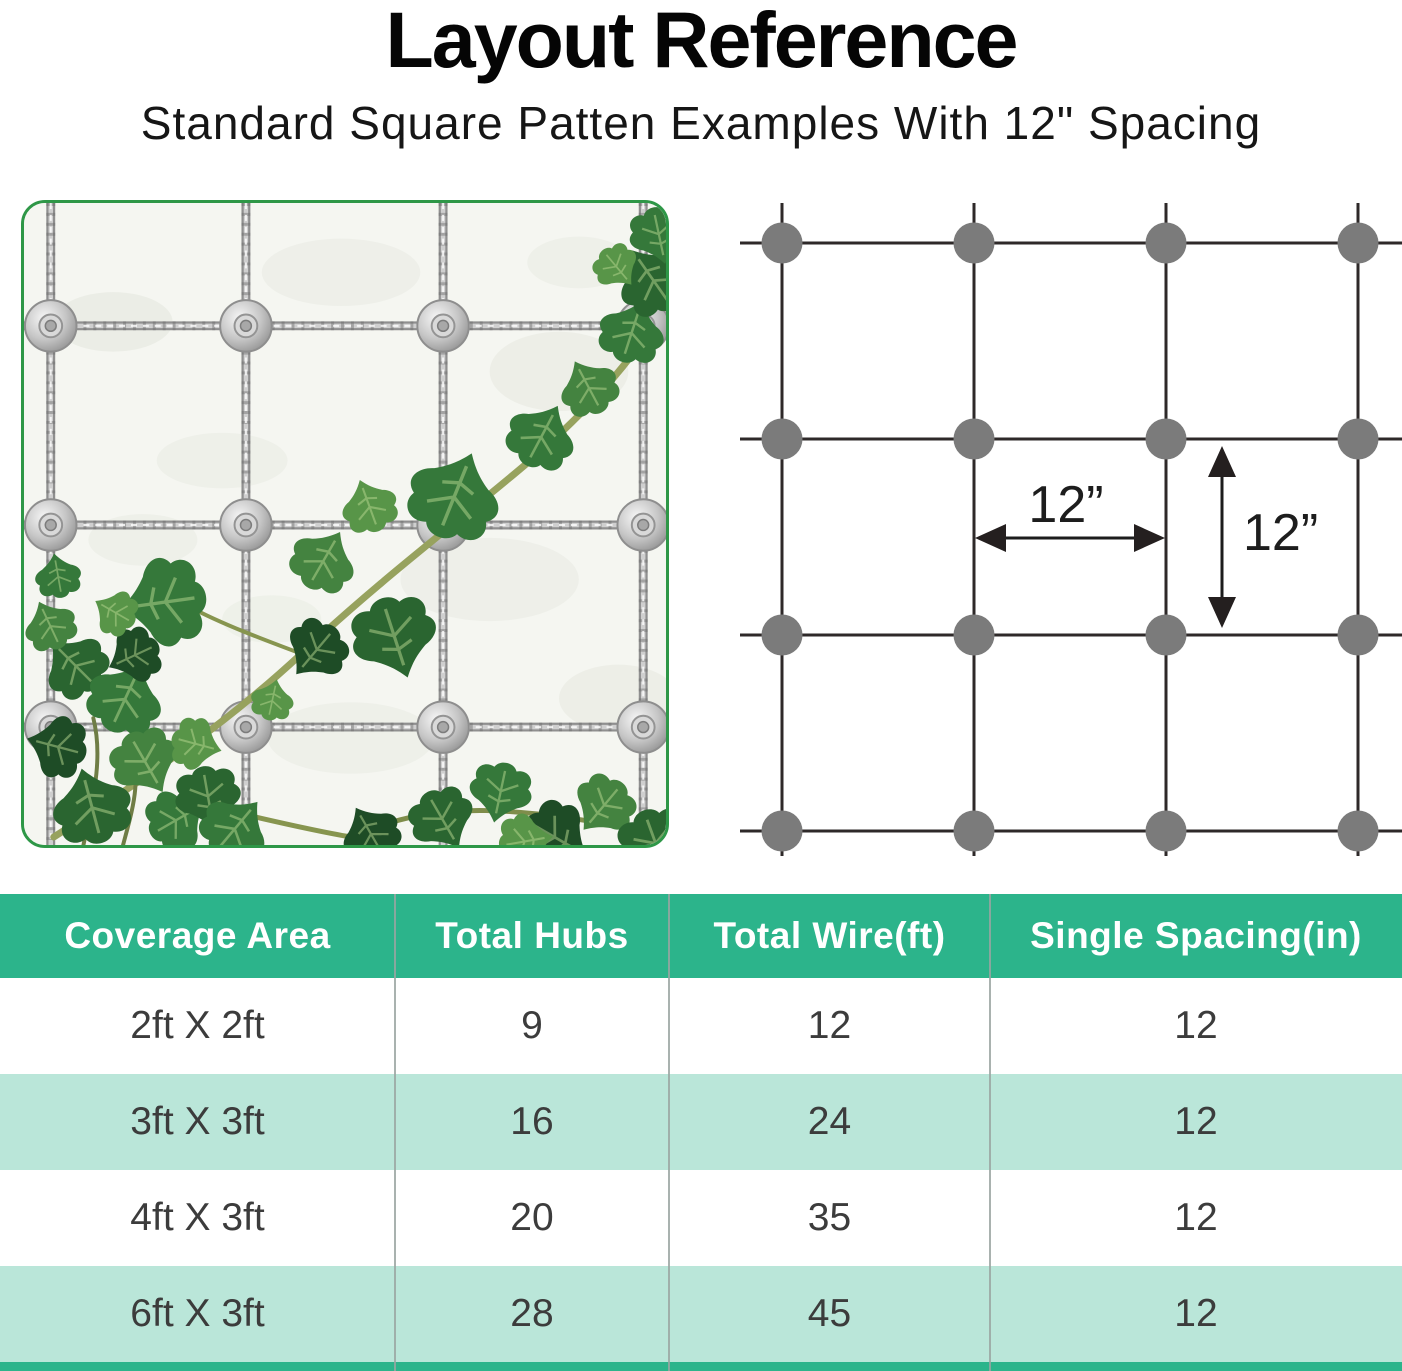 The width and height of the screenshot is (1402, 1371). I want to click on column-header-coverage-area: Coverage Area, so click(197, 935).